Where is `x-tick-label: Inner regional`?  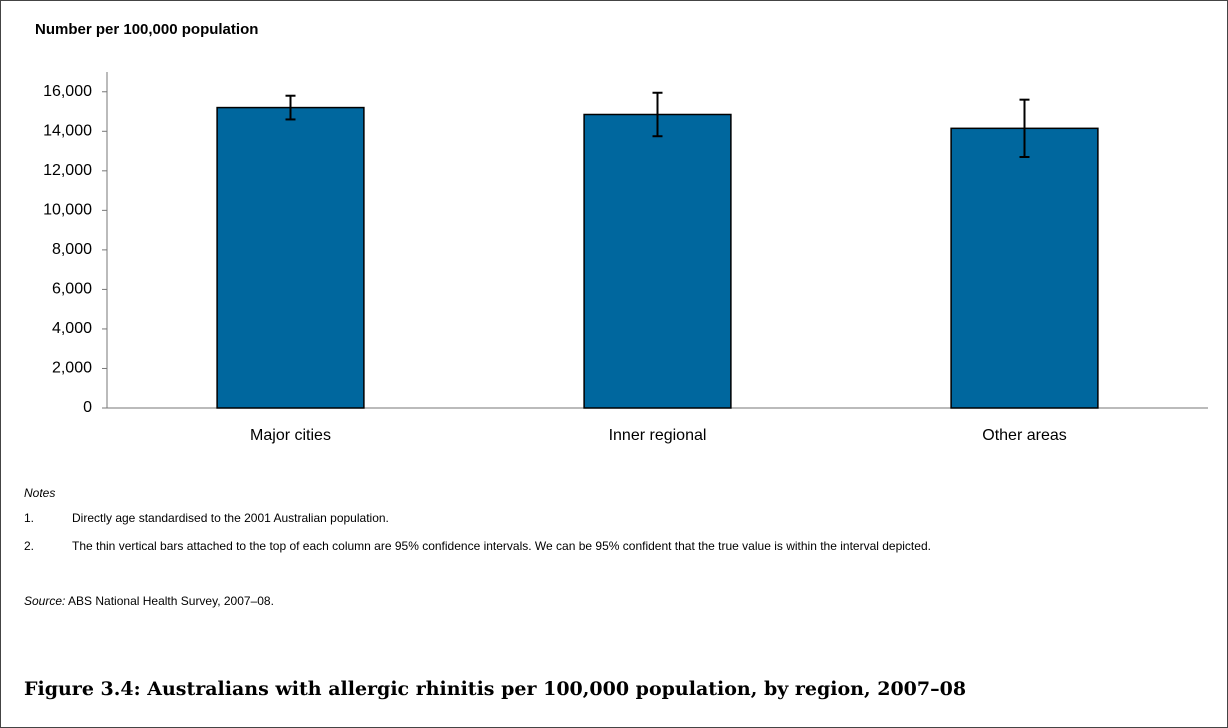 x-tick-label: Inner regional is located at coordinates (658, 435).